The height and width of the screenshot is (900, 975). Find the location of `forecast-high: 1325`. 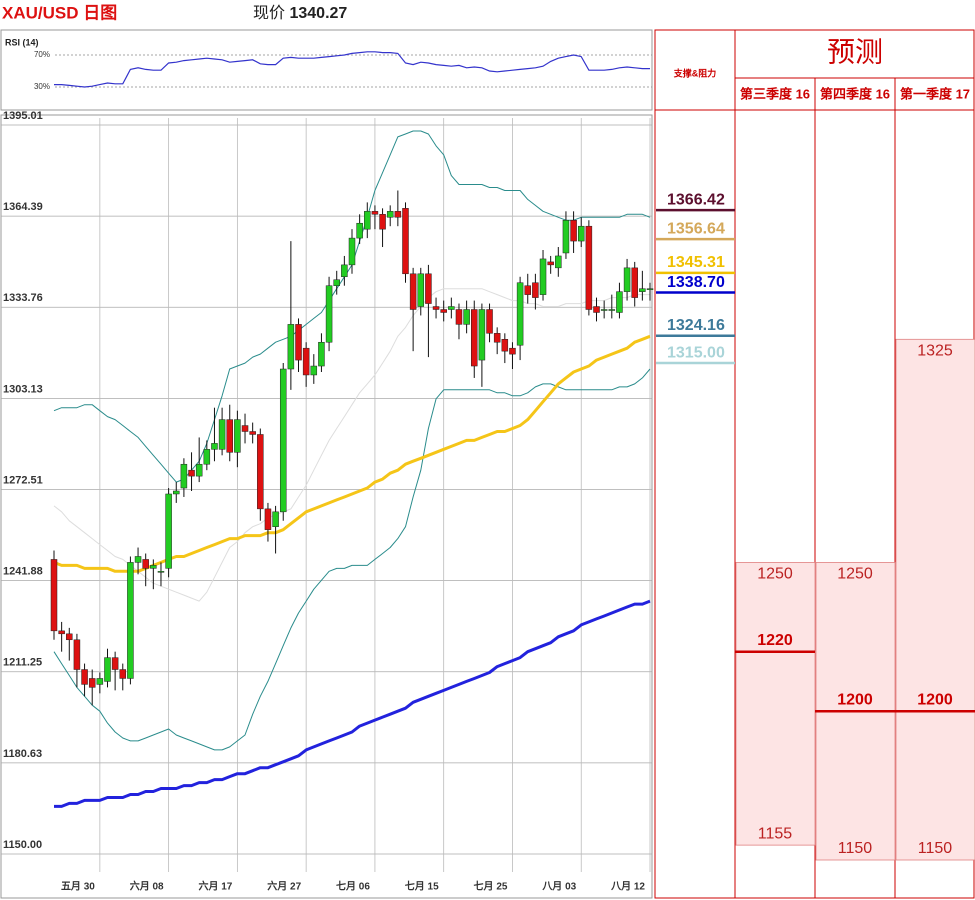

forecast-high: 1325 is located at coordinates (935, 351).